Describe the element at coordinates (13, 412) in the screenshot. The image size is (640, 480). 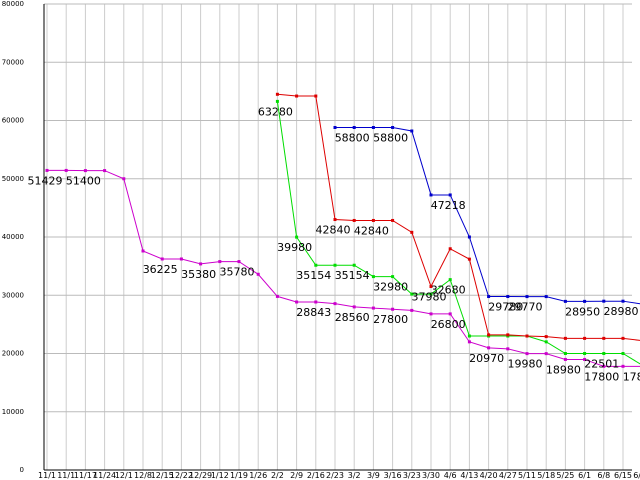
I see `y-tick-label: 10000` at that location.